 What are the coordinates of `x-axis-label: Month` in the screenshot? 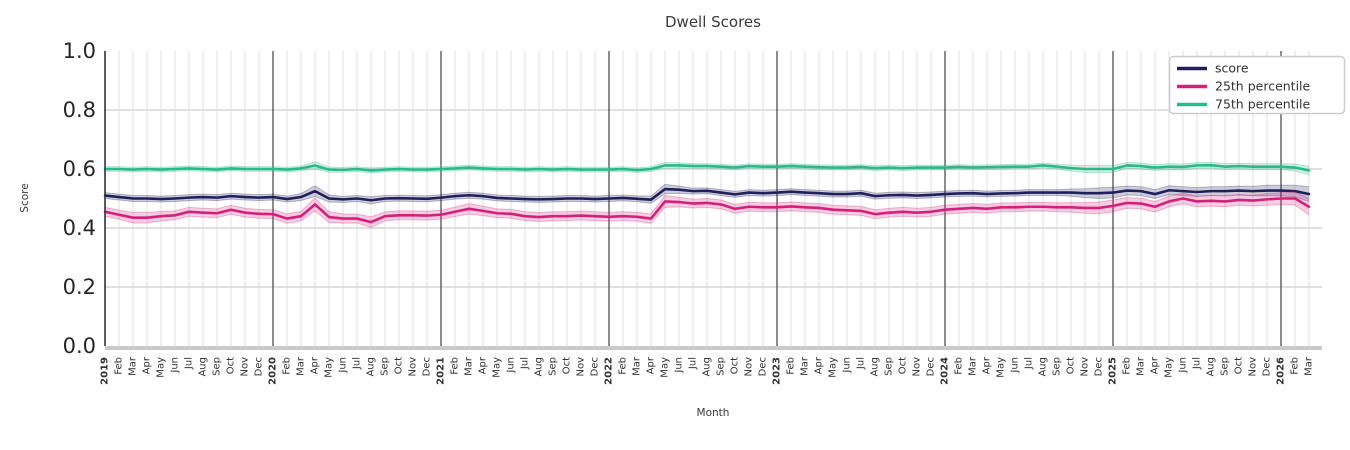 It's located at (713, 413).